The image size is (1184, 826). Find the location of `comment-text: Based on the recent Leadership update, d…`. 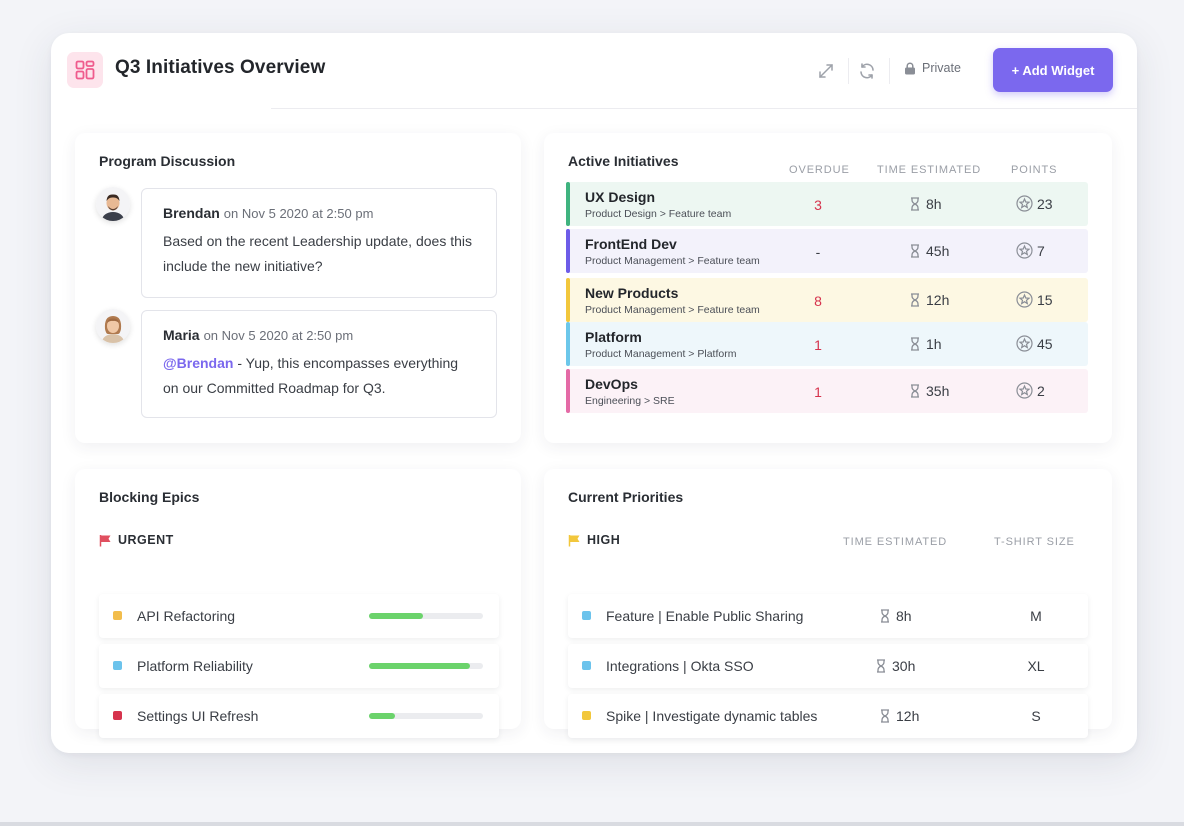

comment-text: Based on the recent Leadership update, d… is located at coordinates (317, 253).